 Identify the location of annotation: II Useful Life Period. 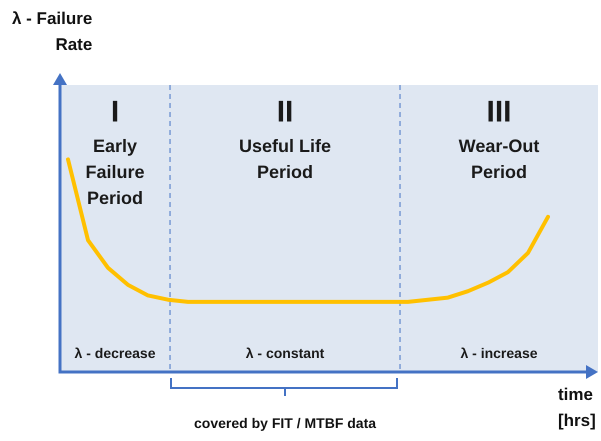
(285, 138).